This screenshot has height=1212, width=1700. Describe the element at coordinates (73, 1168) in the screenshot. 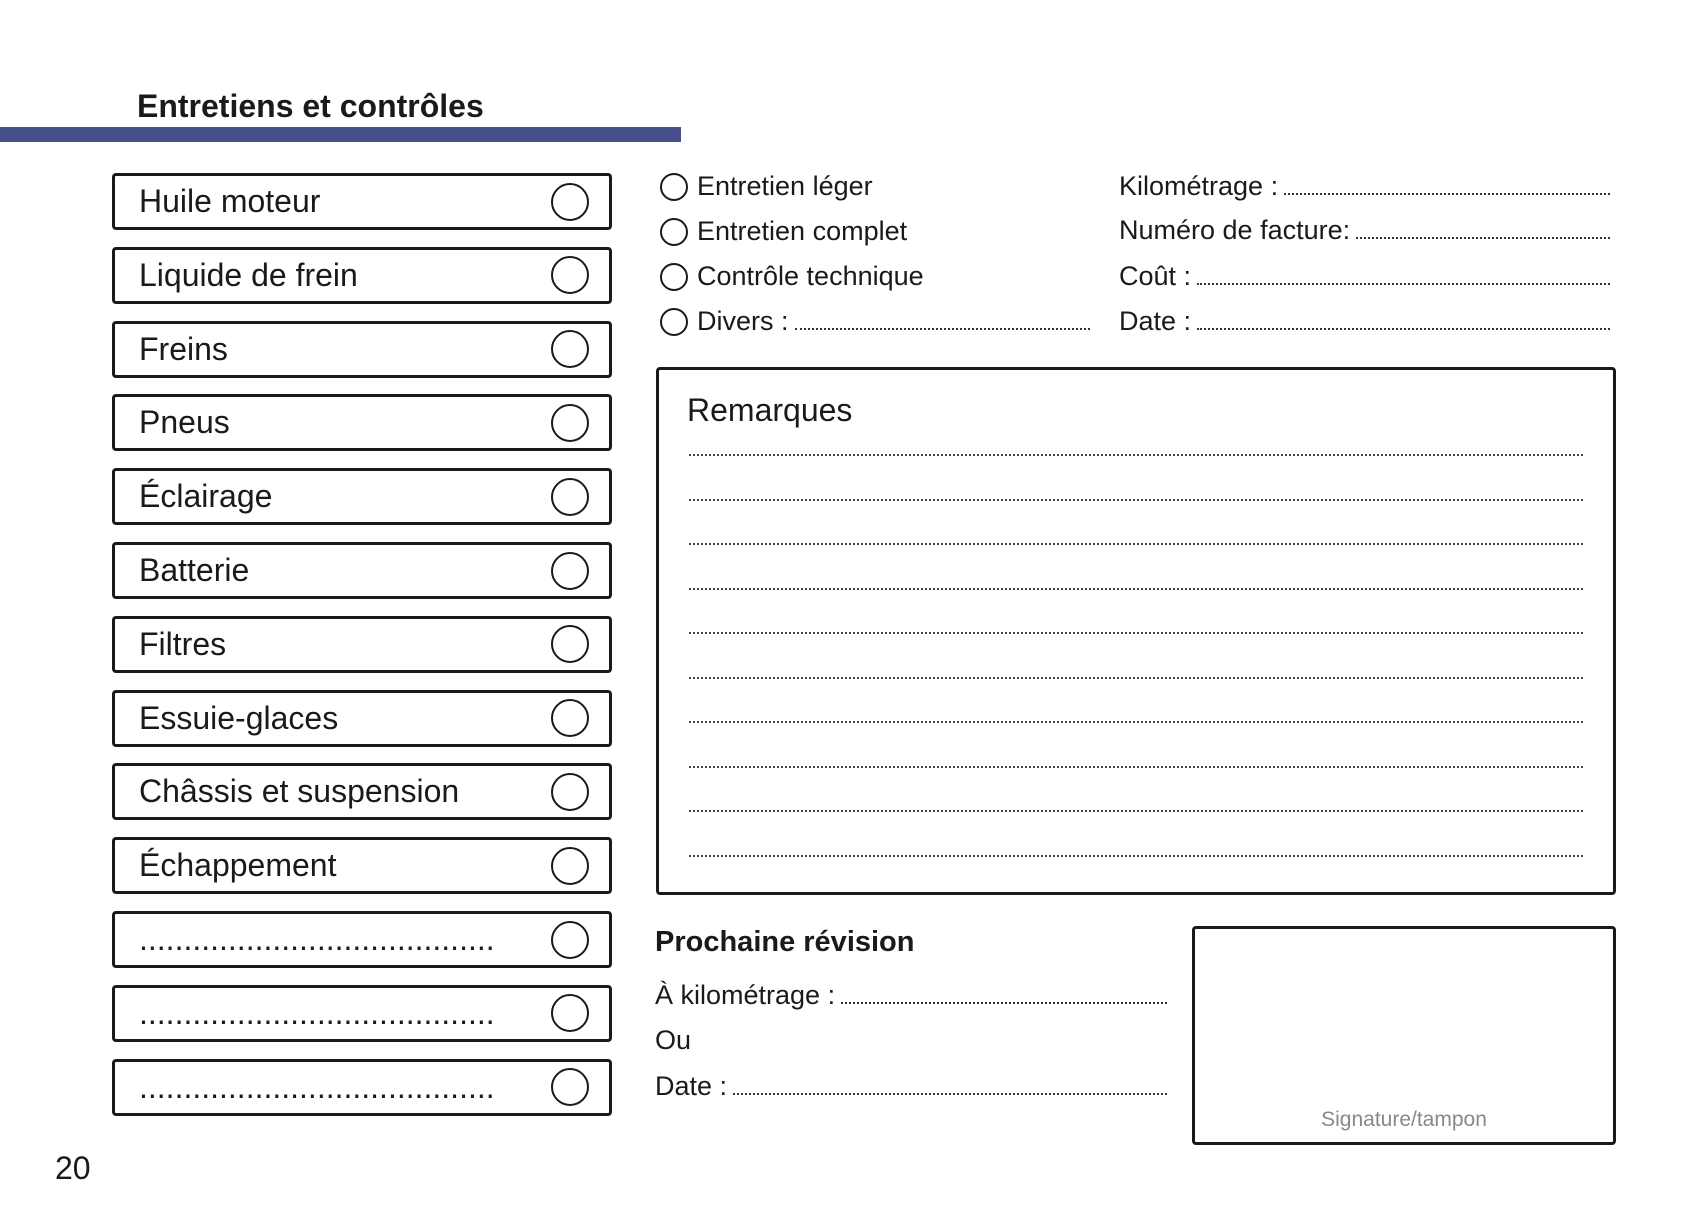

I see `page-number: 20` at that location.